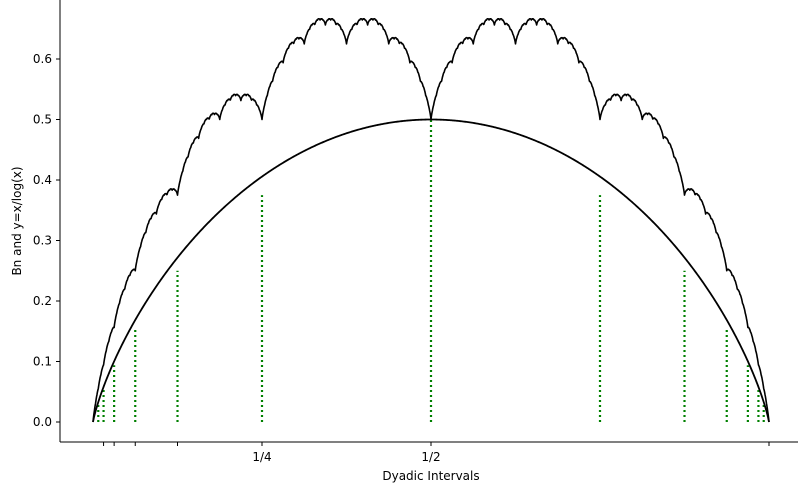  I want to click on y-tick-label: 0.4, so click(42, 180).